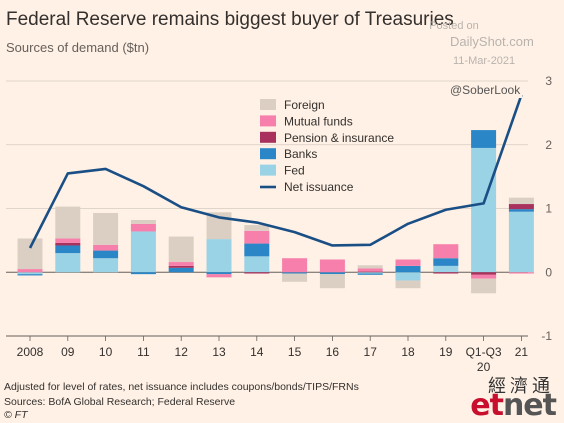 This screenshot has height=423, width=564. Describe the element at coordinates (484, 352) in the screenshot. I see `x-tick-label: Q1-Q3` at that location.